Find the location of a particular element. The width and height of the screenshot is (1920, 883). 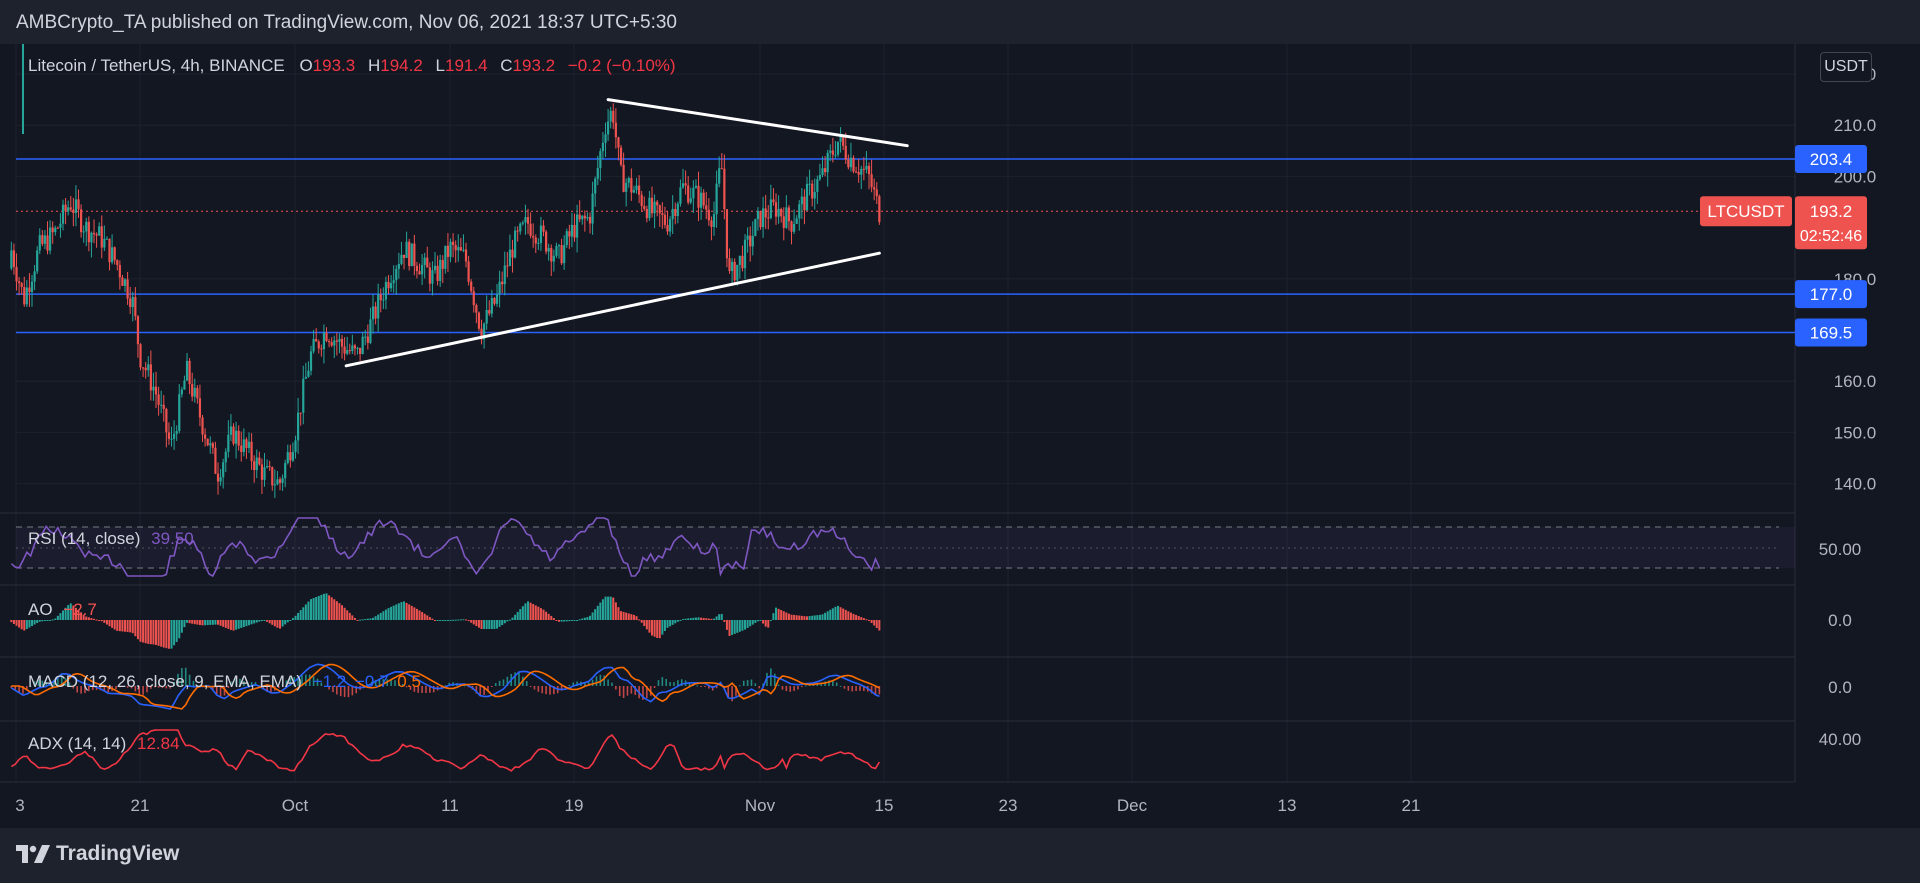

rsi-label: RSI (14, close) 39.50 is located at coordinates (111, 538).